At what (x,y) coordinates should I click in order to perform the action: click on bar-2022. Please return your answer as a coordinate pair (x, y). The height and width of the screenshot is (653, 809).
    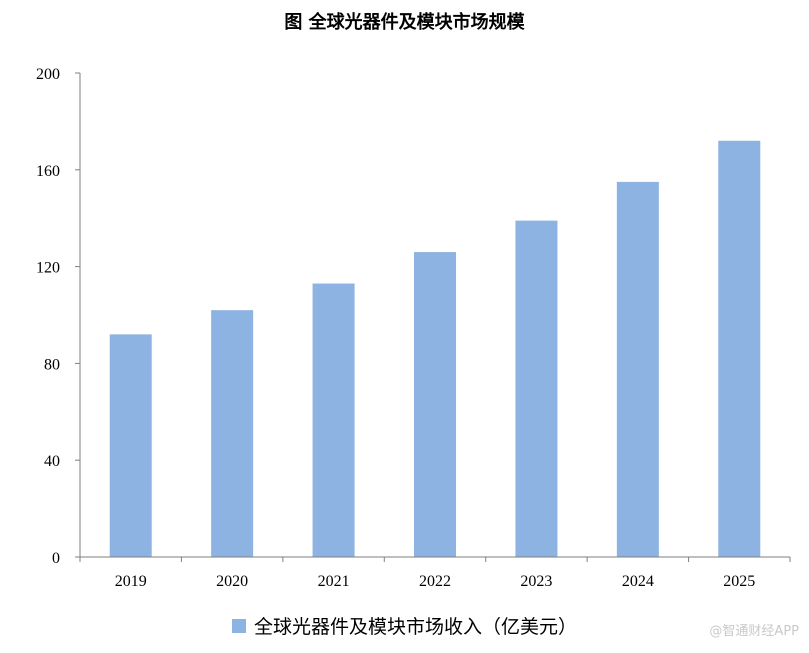
    Looking at the image, I should click on (435, 404).